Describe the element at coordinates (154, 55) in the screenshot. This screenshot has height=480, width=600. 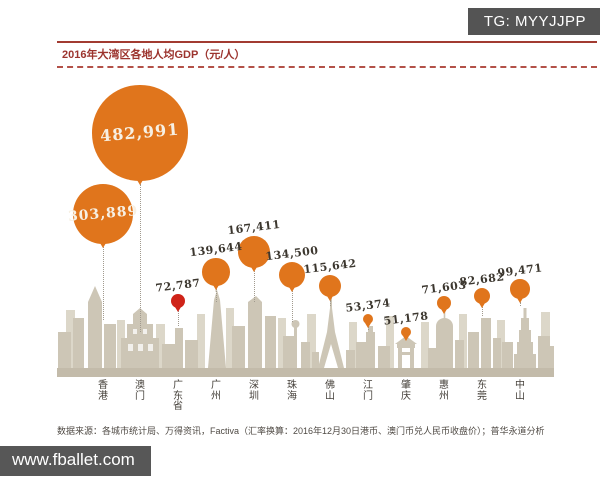
I see `chart-title: 2016年大湾区各地人均GDP（元/人）` at that location.